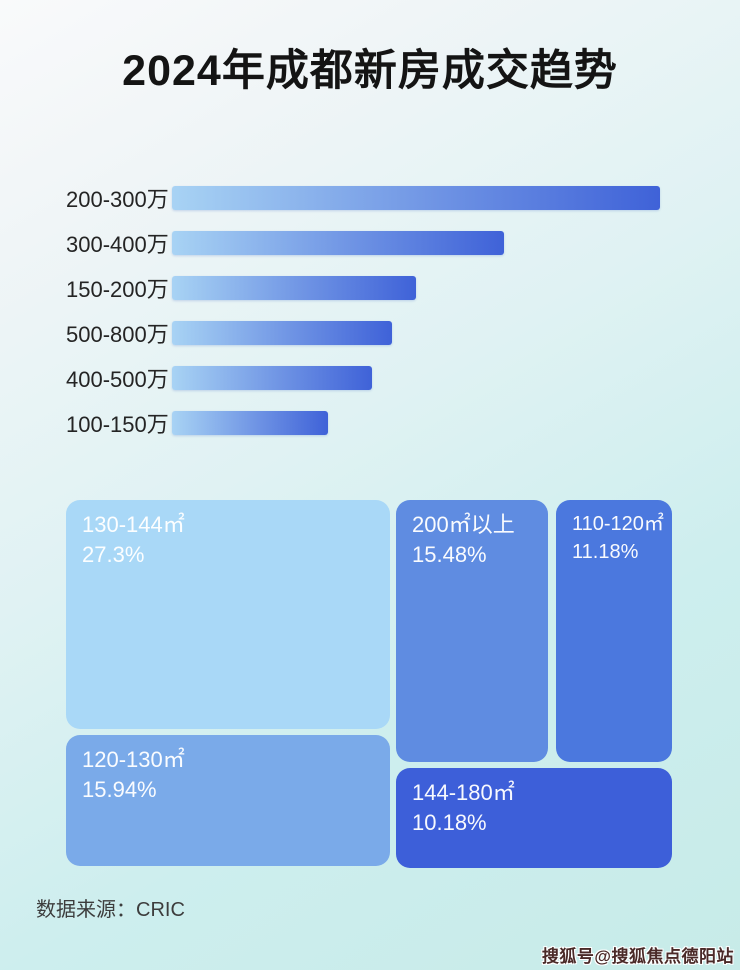  I want to click on bar-category-label: 400-500万, so click(117, 379).